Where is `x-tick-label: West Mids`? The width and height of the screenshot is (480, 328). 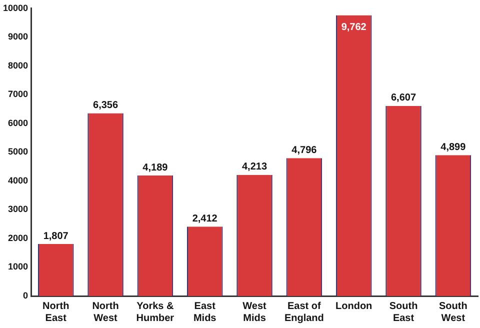 x-tick-label: West Mids is located at coordinates (255, 312).